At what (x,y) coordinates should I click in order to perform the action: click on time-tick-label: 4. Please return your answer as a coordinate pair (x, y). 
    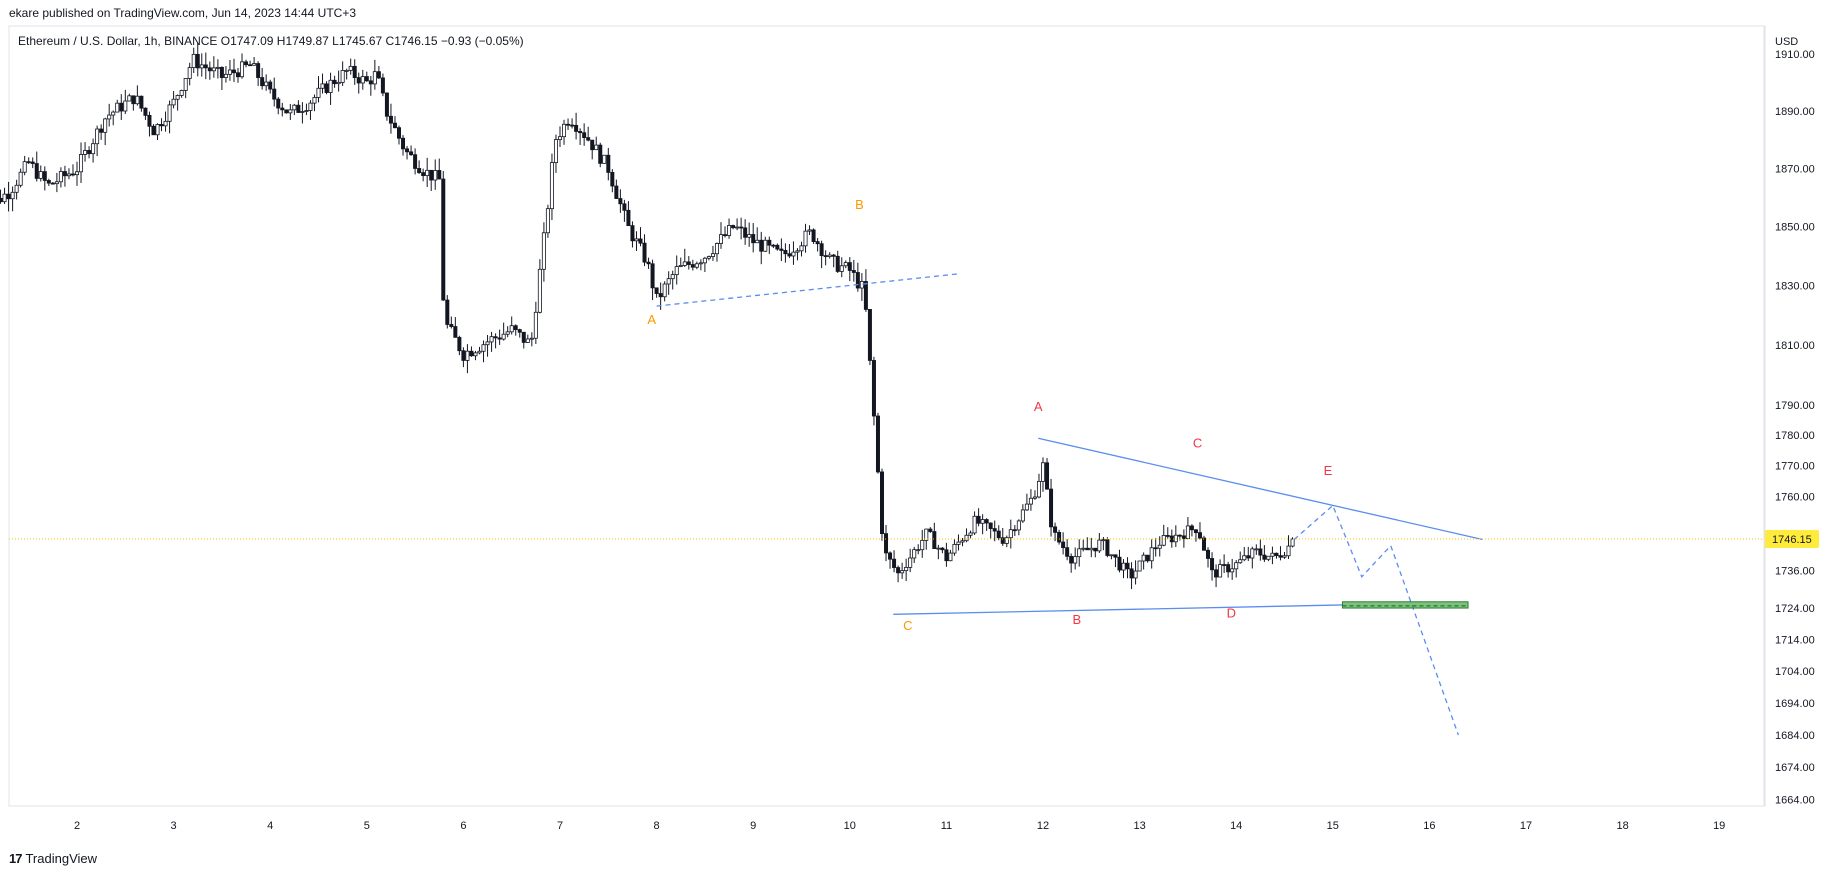
    Looking at the image, I should click on (270, 826).